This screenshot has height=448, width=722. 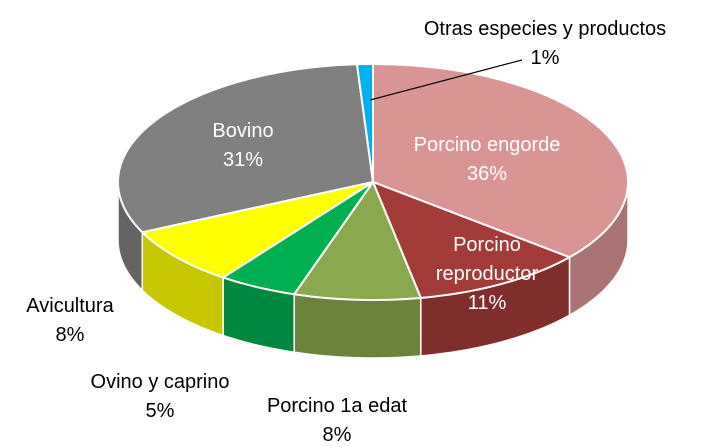 What do you see at coordinates (337, 420) in the screenshot?
I see `slice-label: Porcino 1a edat 8%` at bounding box center [337, 420].